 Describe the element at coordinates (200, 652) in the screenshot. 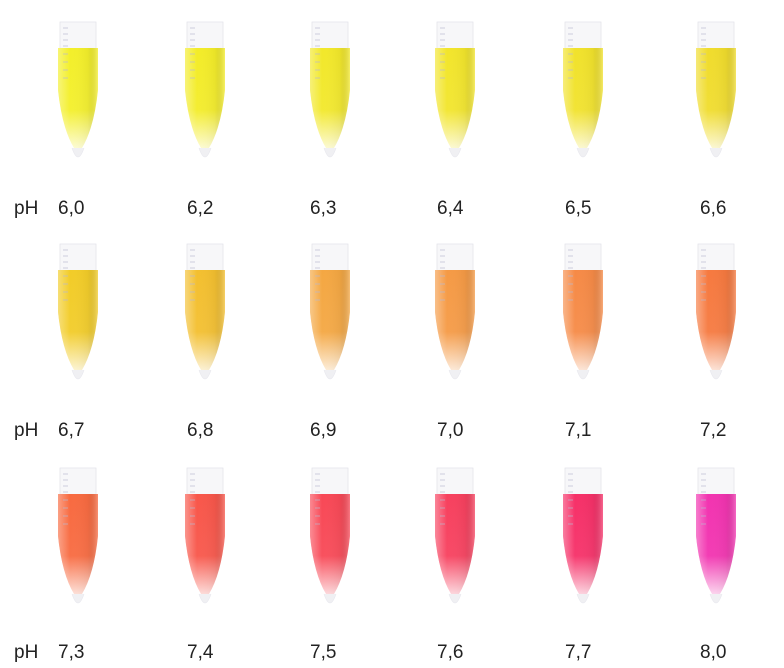

I see `ph-value-label: 7,4` at that location.